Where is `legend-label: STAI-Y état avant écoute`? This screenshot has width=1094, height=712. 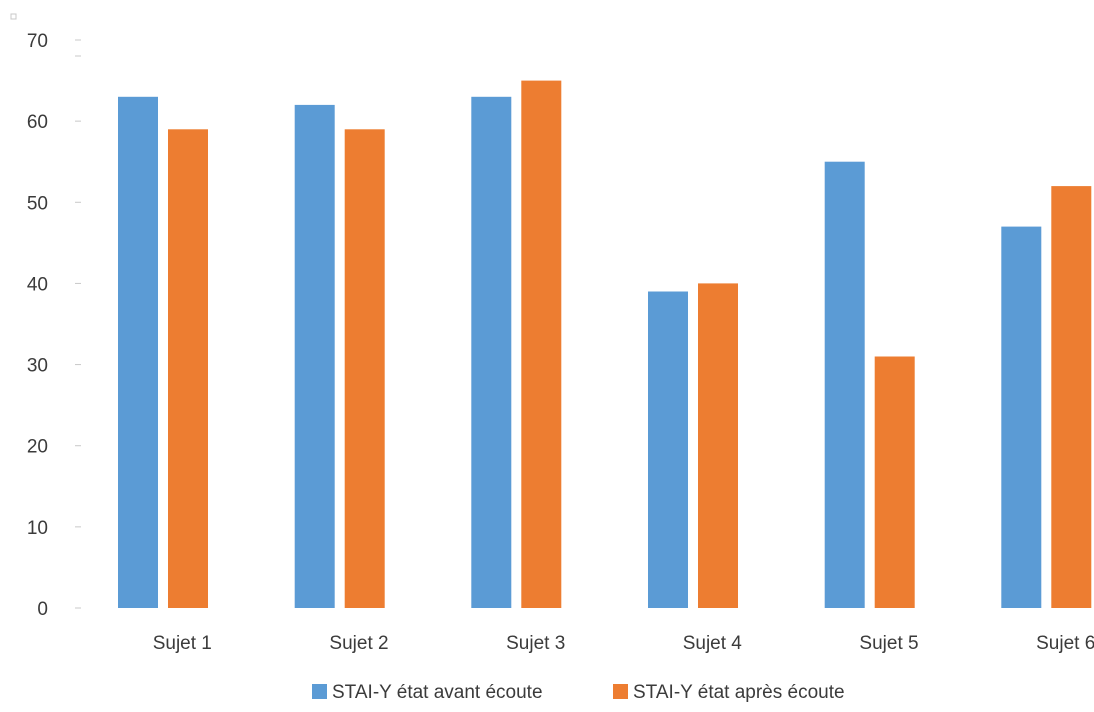
legend-label: STAI-Y état avant écoute is located at coordinates (437, 692).